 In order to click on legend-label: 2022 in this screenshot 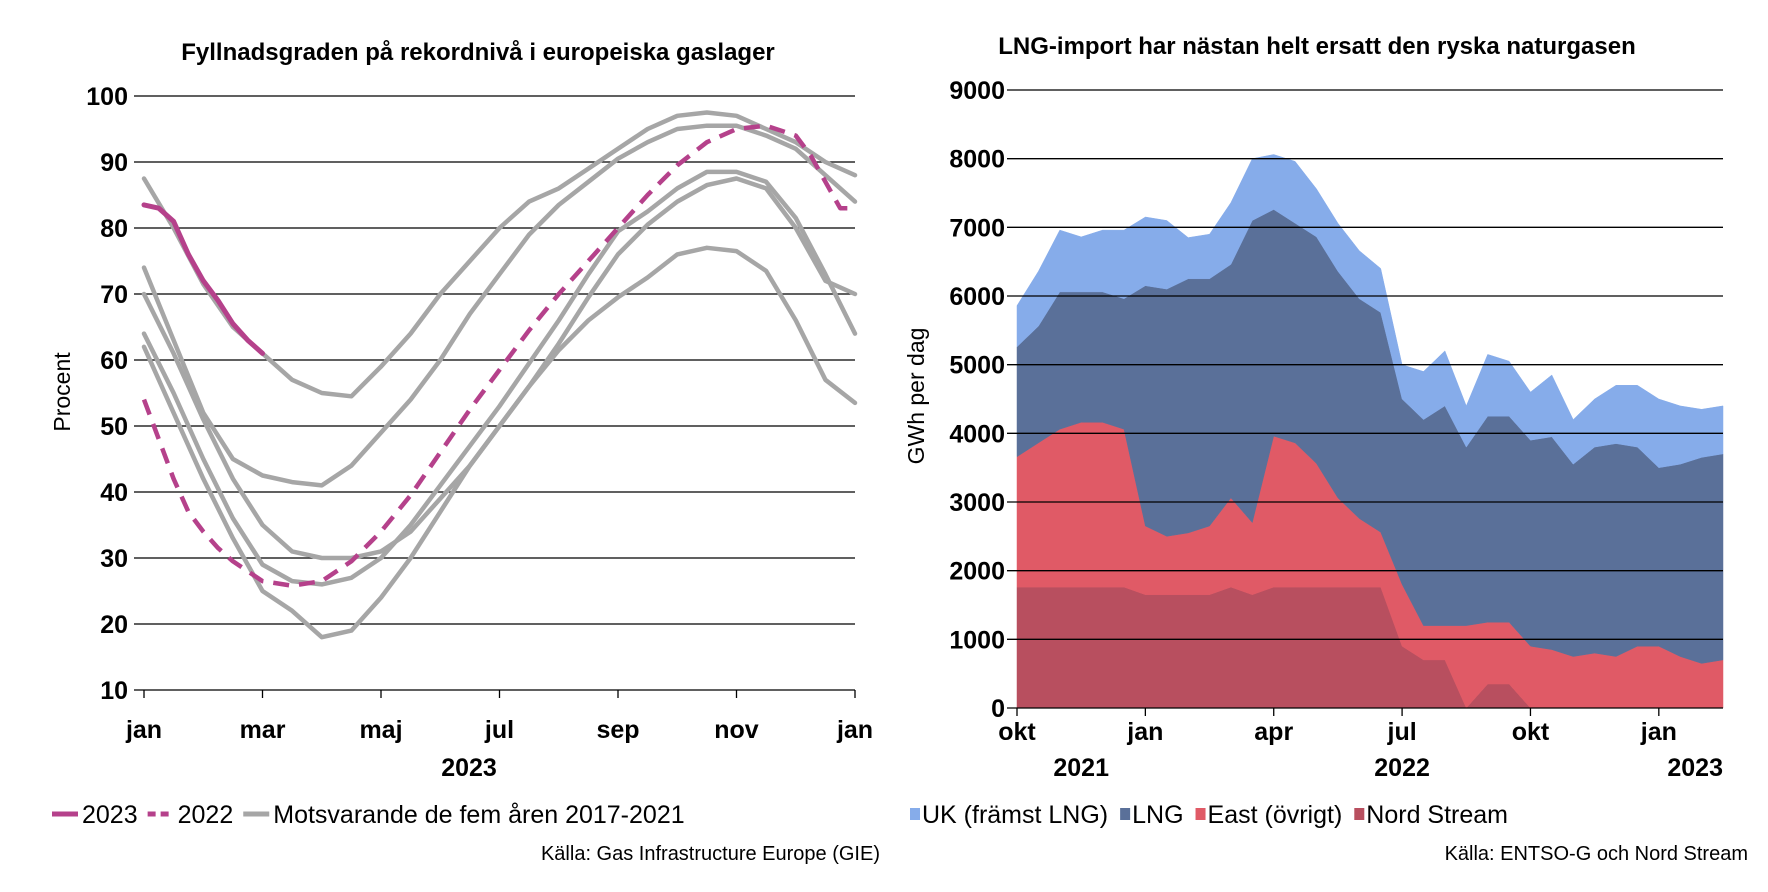, I will do `click(206, 815)`.